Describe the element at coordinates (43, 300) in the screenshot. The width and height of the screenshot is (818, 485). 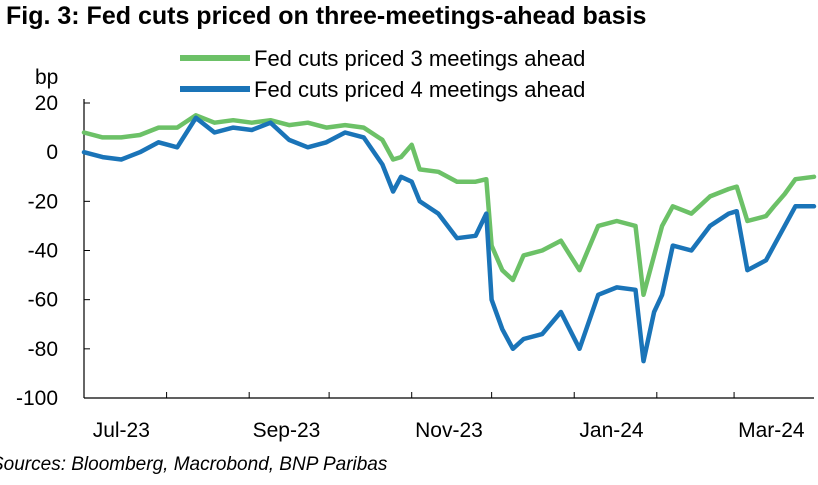
I see `y-tick-label: -60` at that location.